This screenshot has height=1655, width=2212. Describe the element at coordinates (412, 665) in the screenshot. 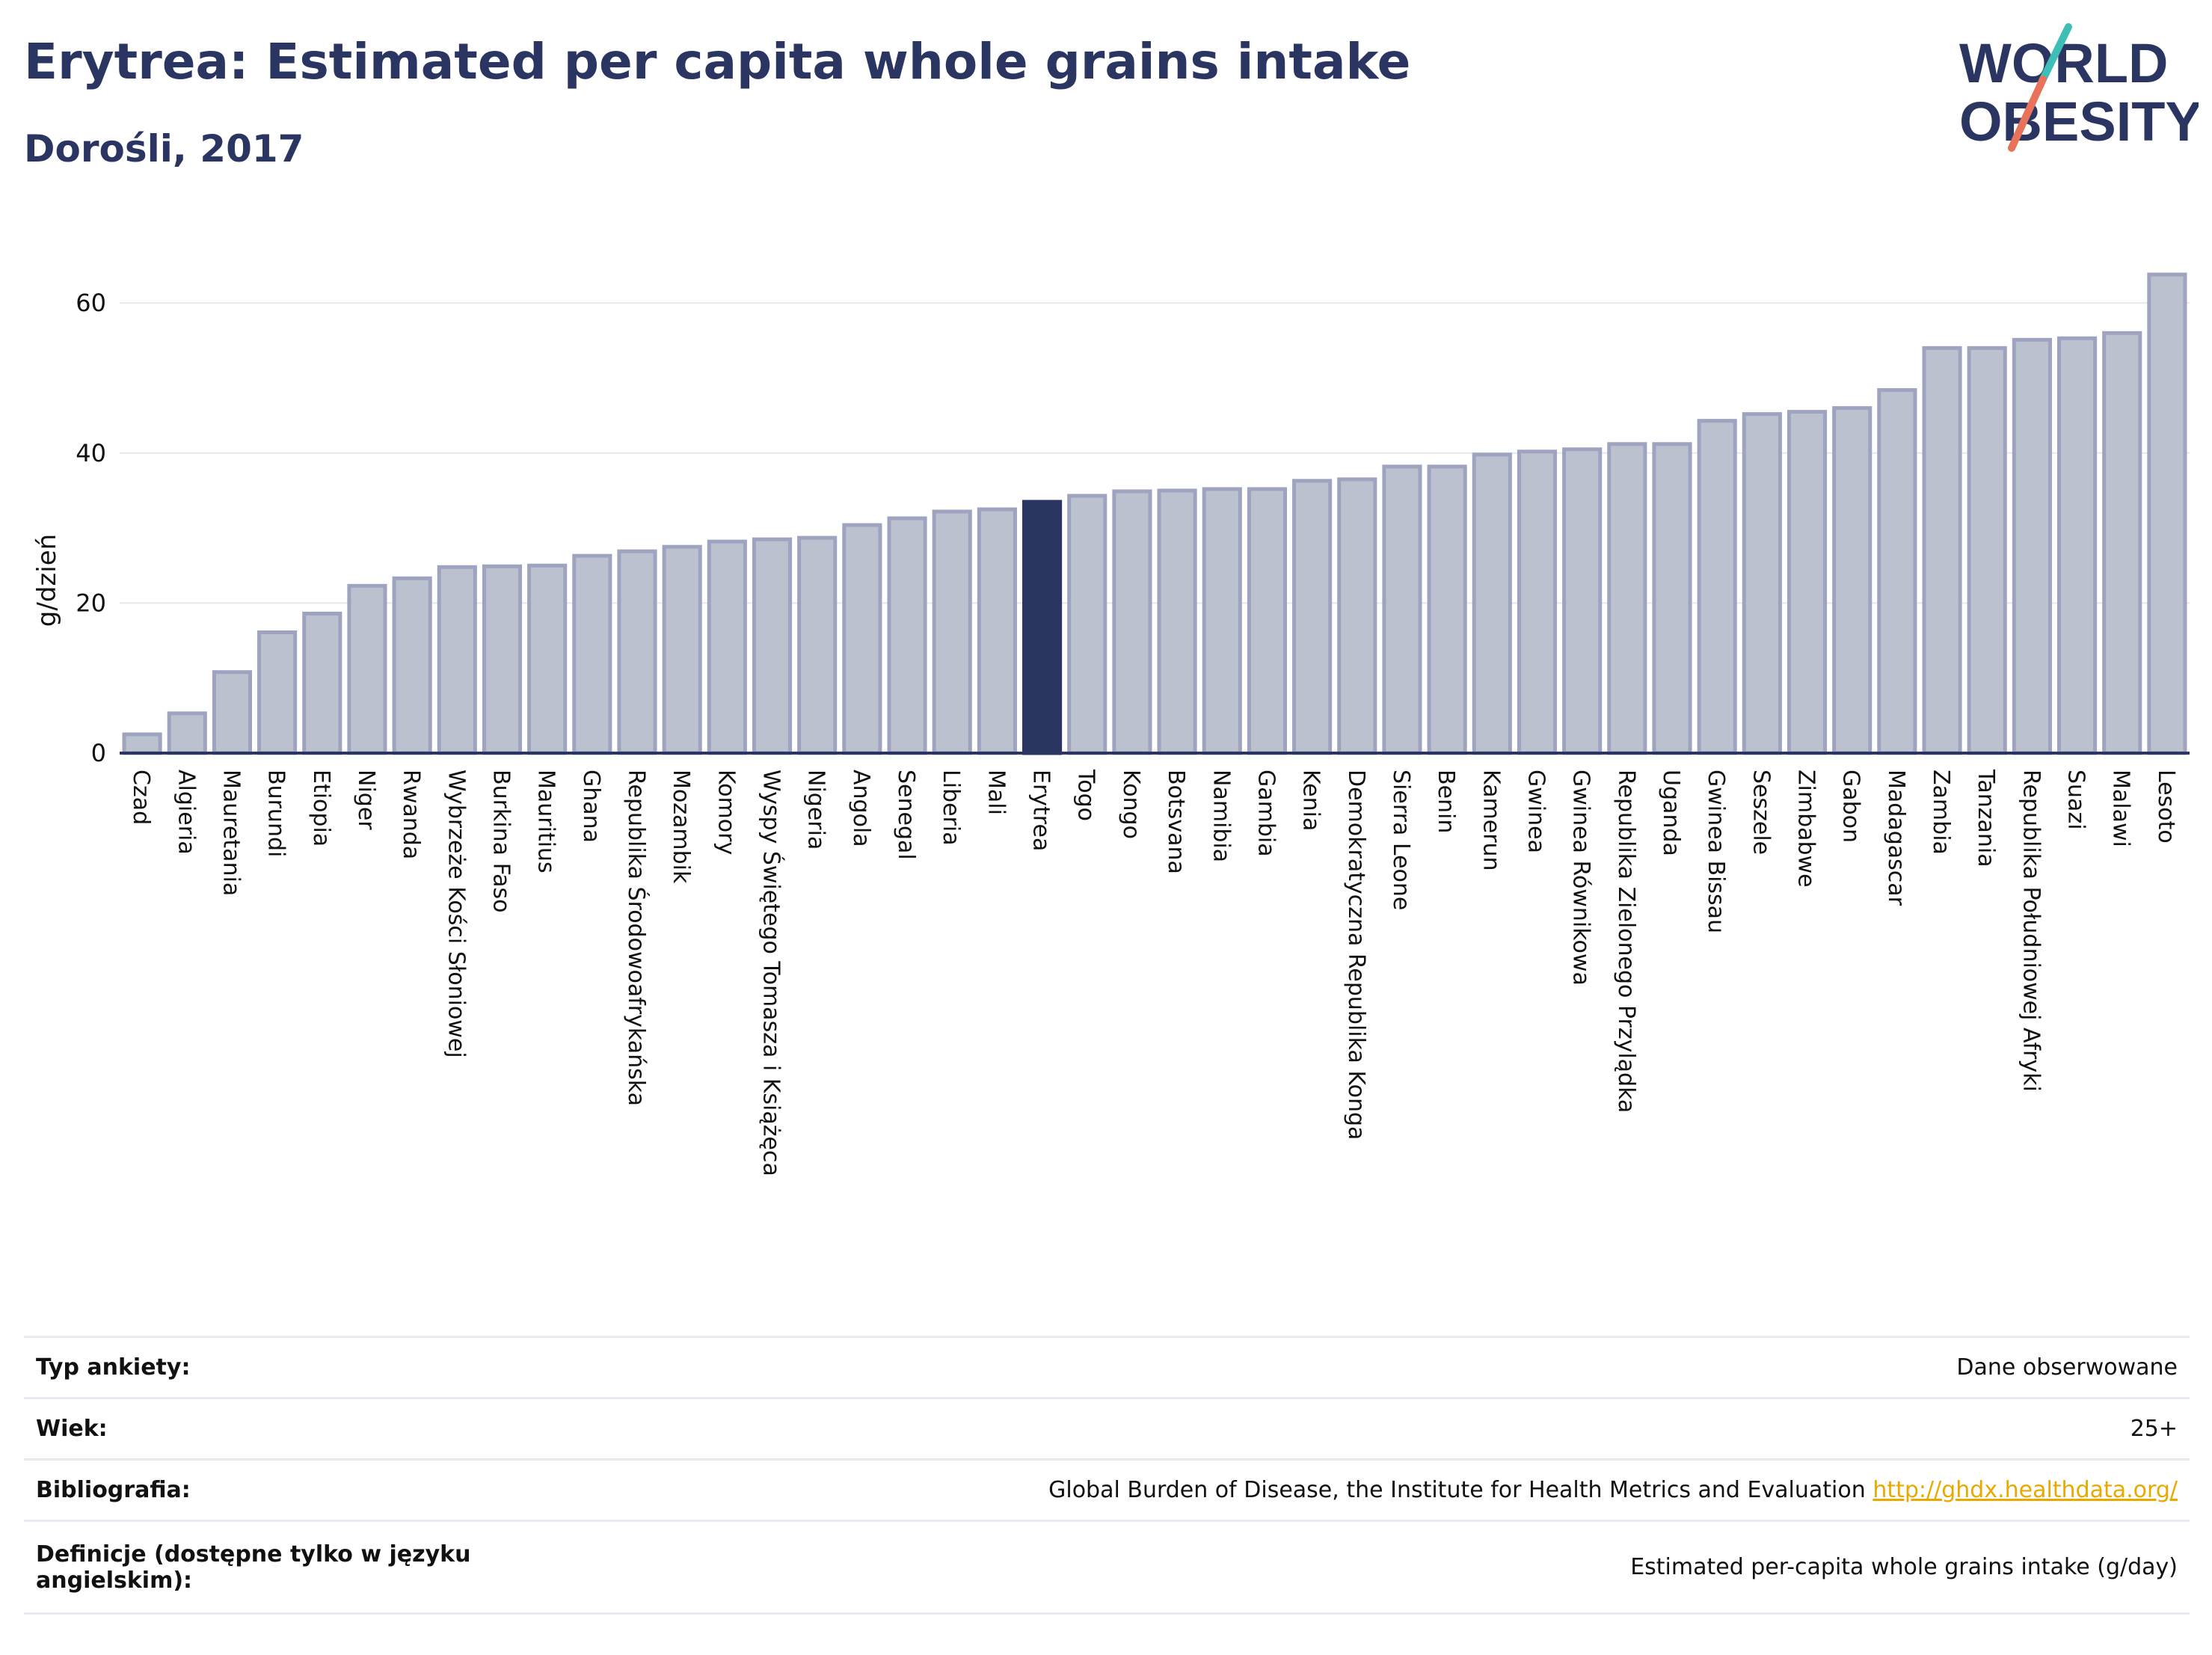

I see `bar-rwanda` at that location.